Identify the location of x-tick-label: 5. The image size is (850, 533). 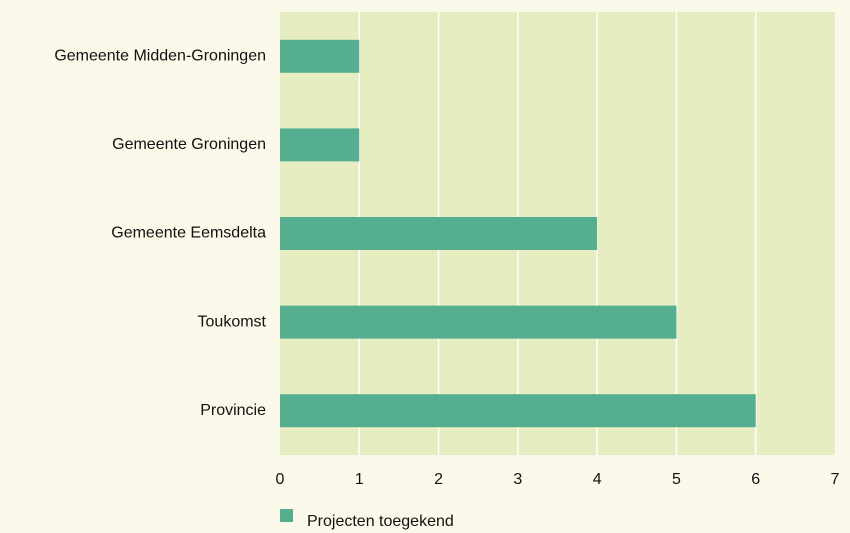
(676, 479).